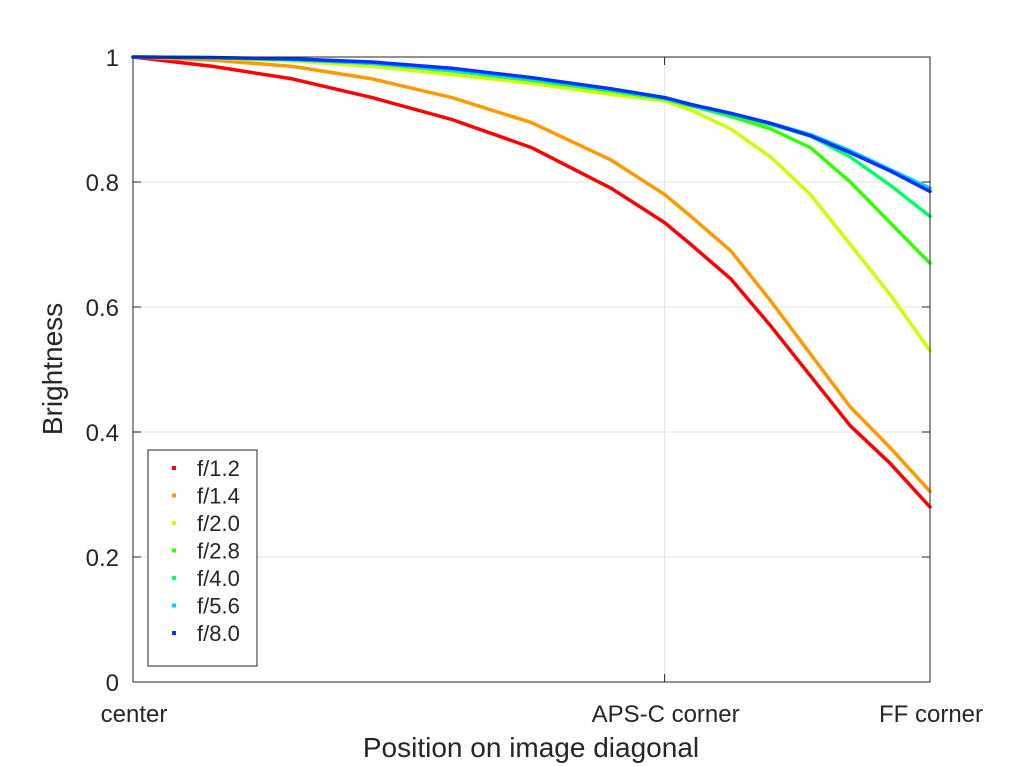  I want to click on legend: f/1.2 f/1.4f/2.0 f/2.8f/4.0 f/5.6f/8.0, so click(202, 558).